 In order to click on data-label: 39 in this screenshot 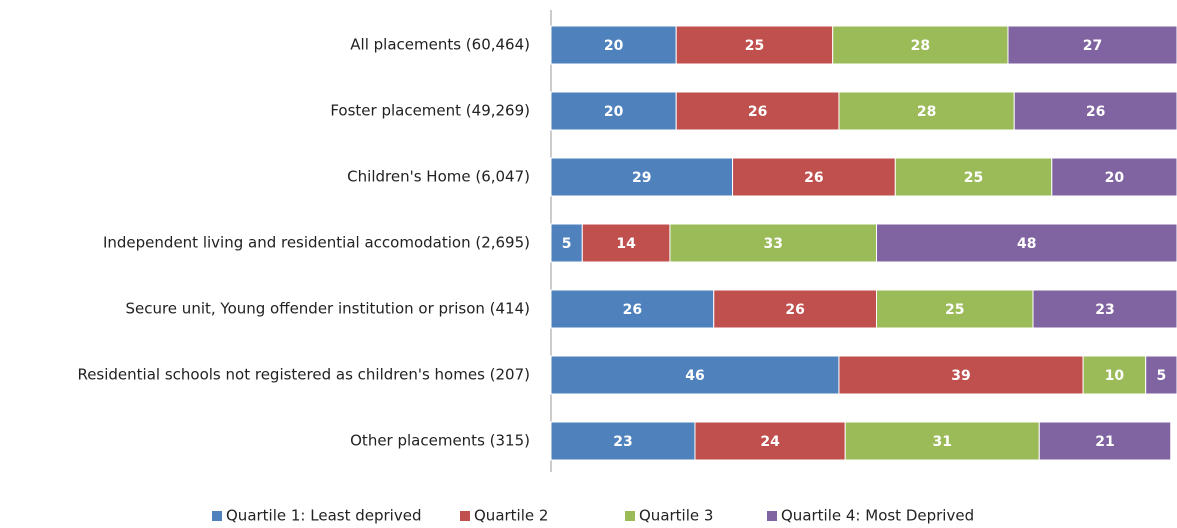, I will do `click(960, 376)`.